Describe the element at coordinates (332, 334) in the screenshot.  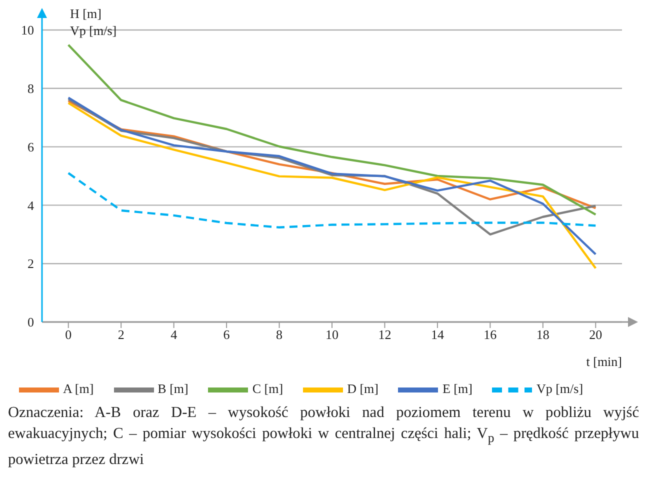
I see `x-tick-label: 10` at that location.